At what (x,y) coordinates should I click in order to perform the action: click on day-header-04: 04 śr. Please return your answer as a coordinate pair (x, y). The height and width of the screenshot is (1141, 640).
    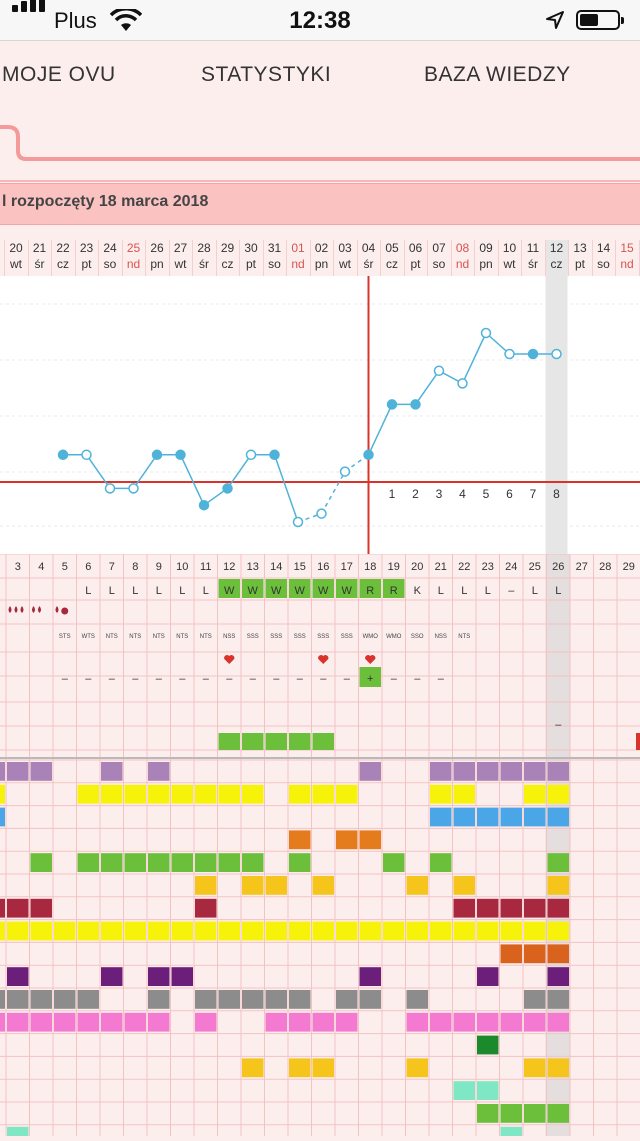
    Looking at the image, I should click on (368, 256).